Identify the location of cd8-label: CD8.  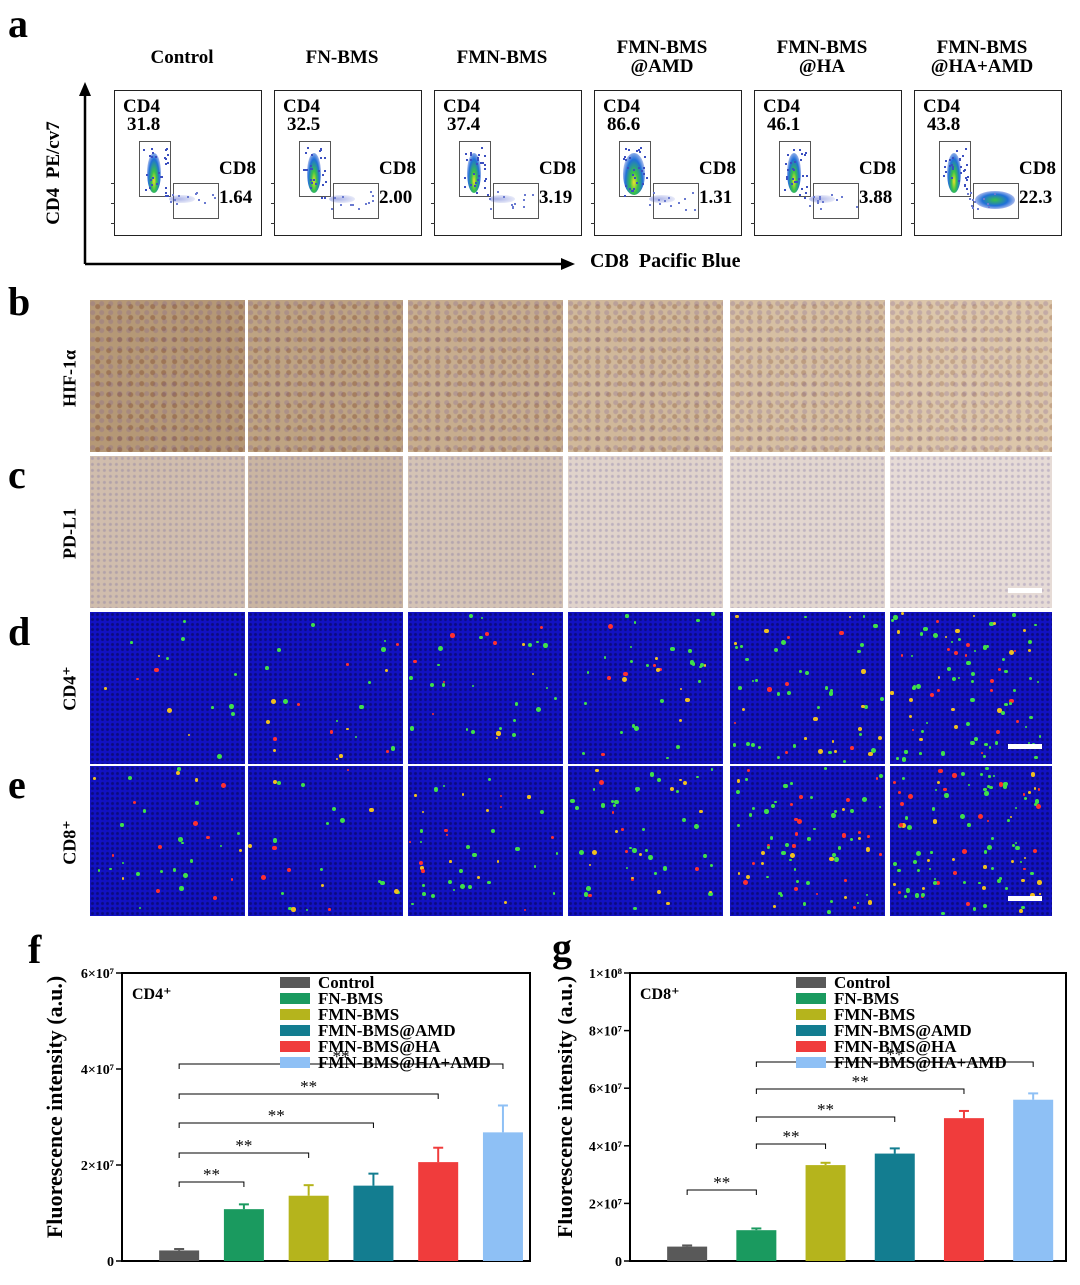
(237, 168).